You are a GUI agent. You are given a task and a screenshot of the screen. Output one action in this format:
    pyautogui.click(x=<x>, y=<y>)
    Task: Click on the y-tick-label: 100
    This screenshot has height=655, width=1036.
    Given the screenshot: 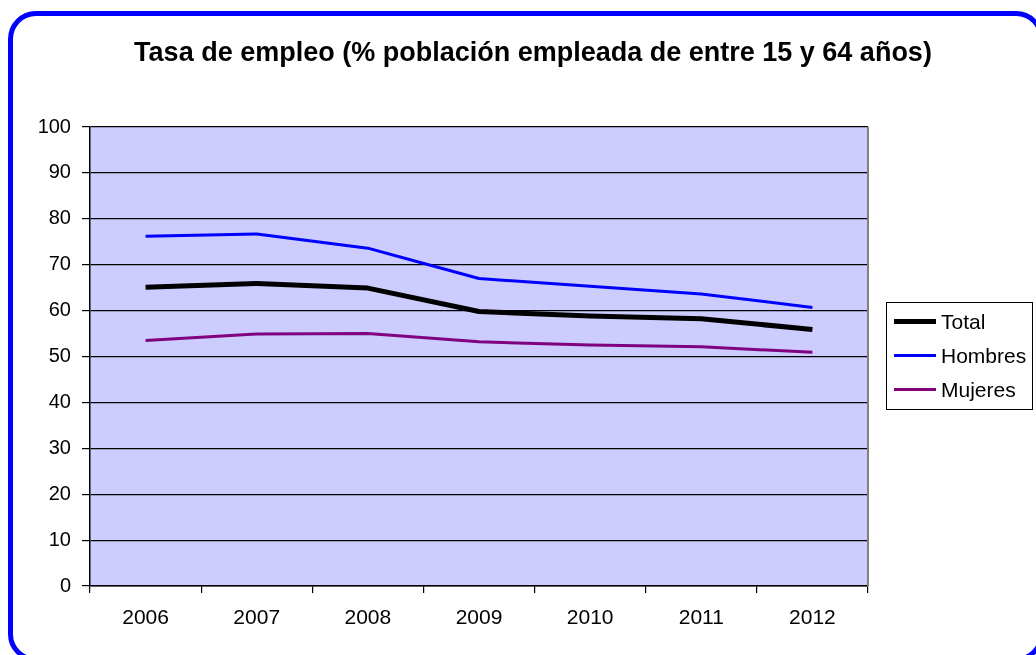 What is the action you would take?
    pyautogui.click(x=54, y=125)
    